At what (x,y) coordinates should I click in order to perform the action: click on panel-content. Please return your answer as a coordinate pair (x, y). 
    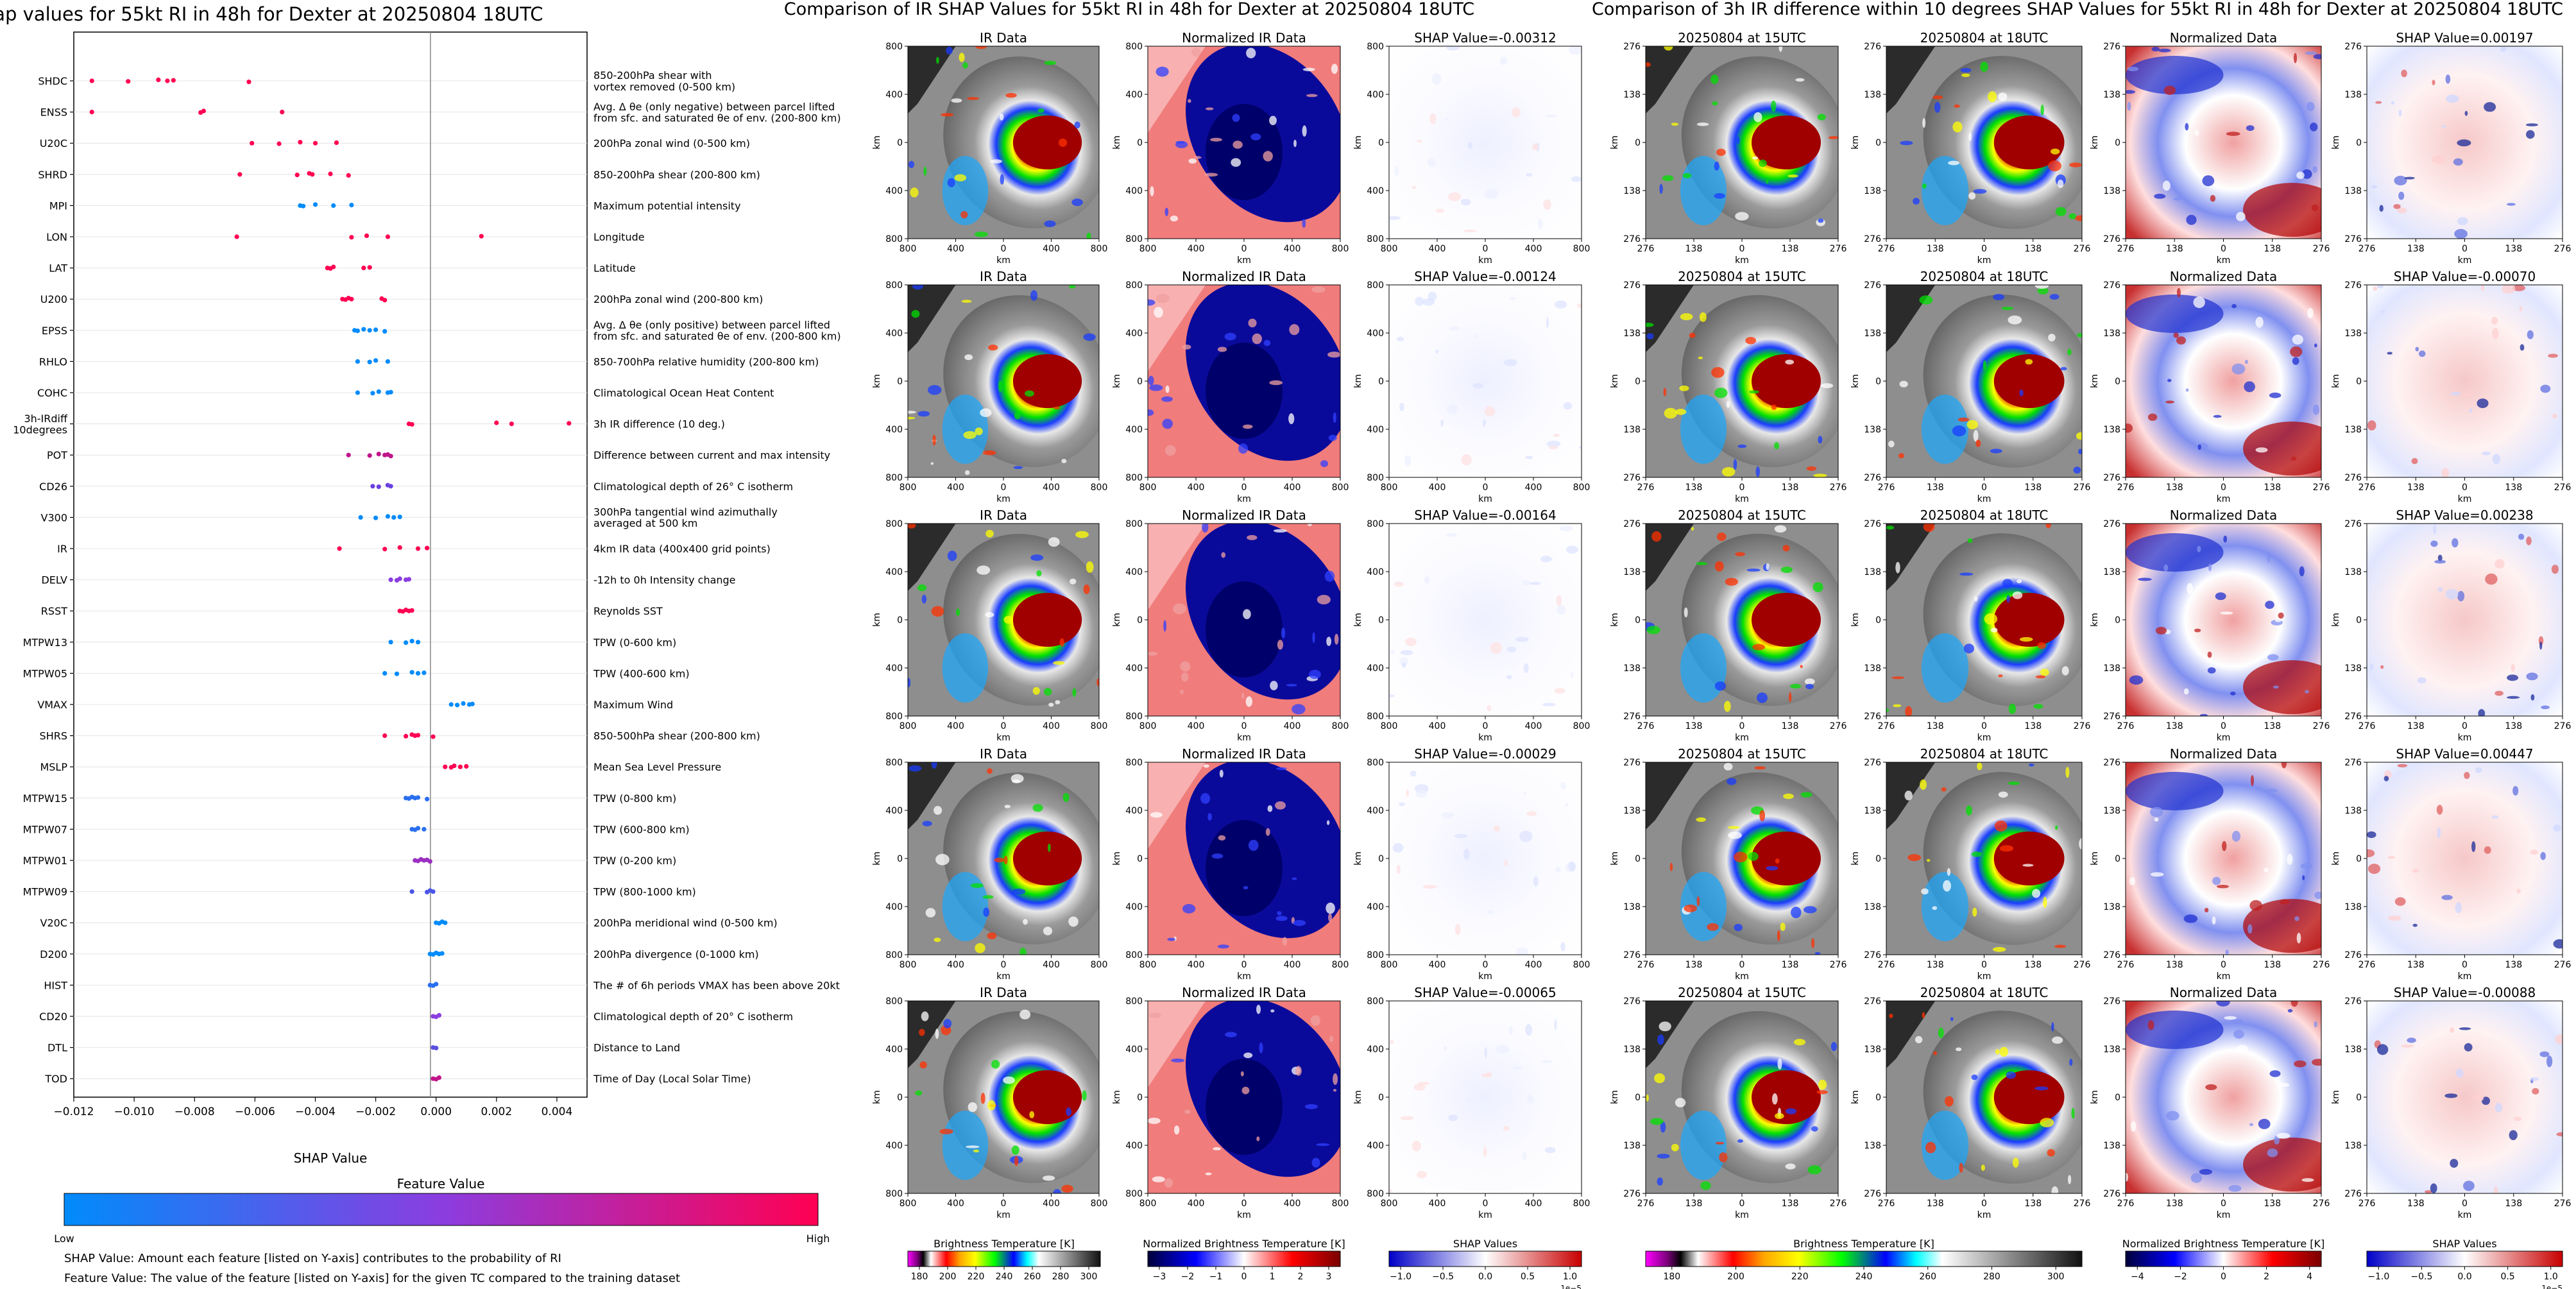
    Looking at the image, I should click on (1004, 381).